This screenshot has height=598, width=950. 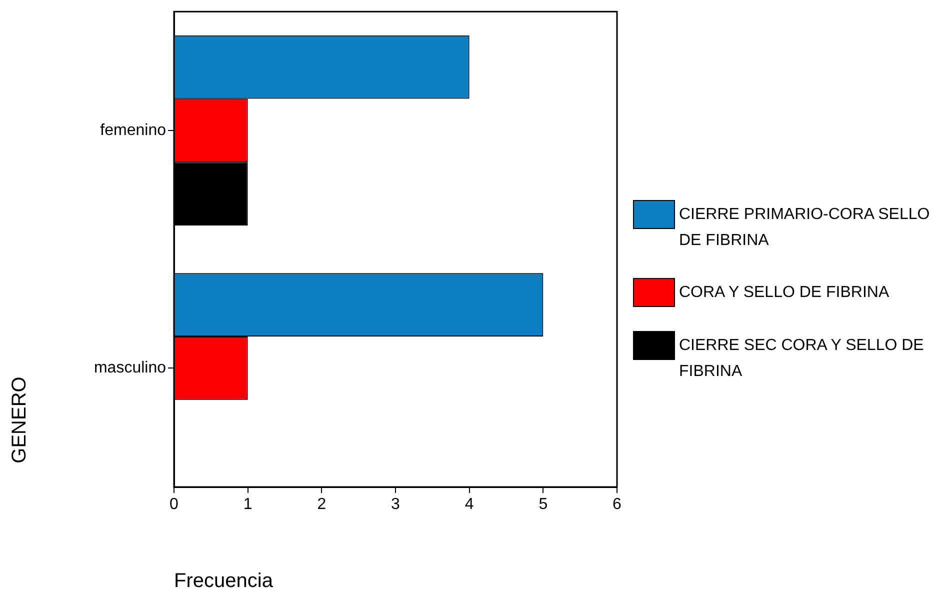 What do you see at coordinates (321, 505) in the screenshot?
I see `x-tick-label: 2` at bounding box center [321, 505].